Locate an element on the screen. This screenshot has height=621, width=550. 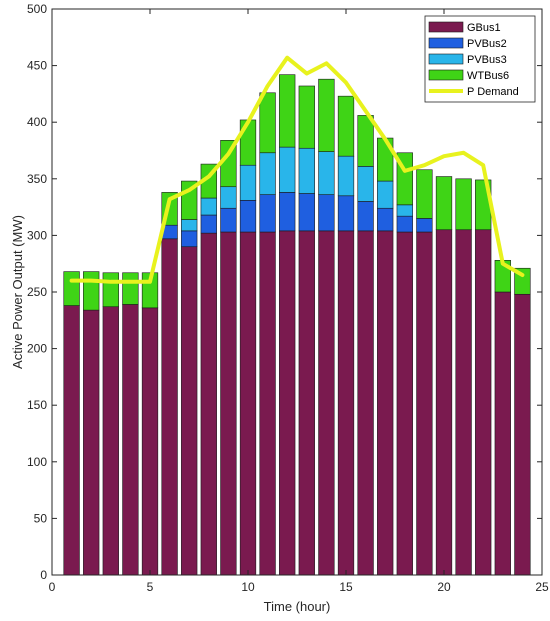
y-tick-label-350: 350 is located at coordinates (37, 179).